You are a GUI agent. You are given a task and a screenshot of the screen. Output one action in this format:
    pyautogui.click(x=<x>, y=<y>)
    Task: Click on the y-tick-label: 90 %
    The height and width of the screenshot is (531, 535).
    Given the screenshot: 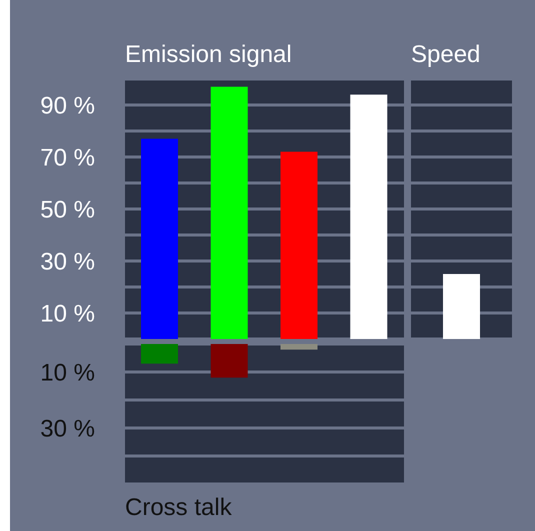 What is the action you would take?
    pyautogui.click(x=67, y=106)
    